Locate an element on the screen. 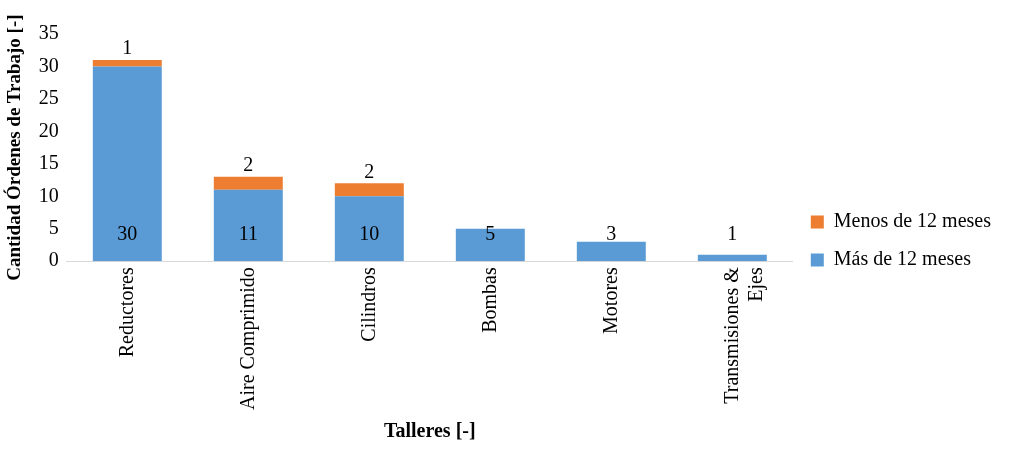  x-tick-label: Aire Comprimido is located at coordinates (247, 338).